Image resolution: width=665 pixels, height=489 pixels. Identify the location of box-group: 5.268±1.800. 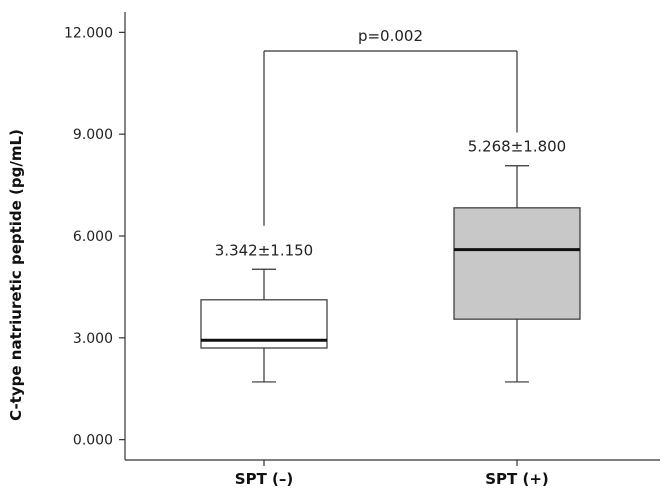
(517, 260).